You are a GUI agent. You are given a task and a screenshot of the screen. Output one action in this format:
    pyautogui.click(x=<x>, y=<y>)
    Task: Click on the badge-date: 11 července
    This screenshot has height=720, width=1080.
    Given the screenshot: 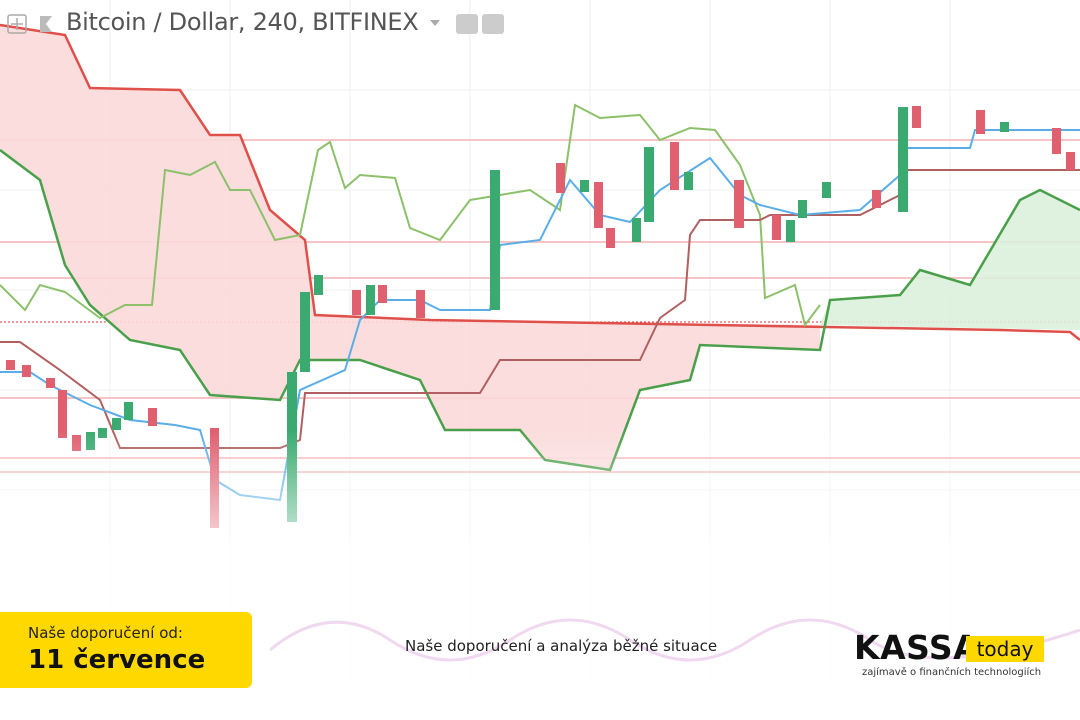 What is the action you would take?
    pyautogui.click(x=117, y=660)
    